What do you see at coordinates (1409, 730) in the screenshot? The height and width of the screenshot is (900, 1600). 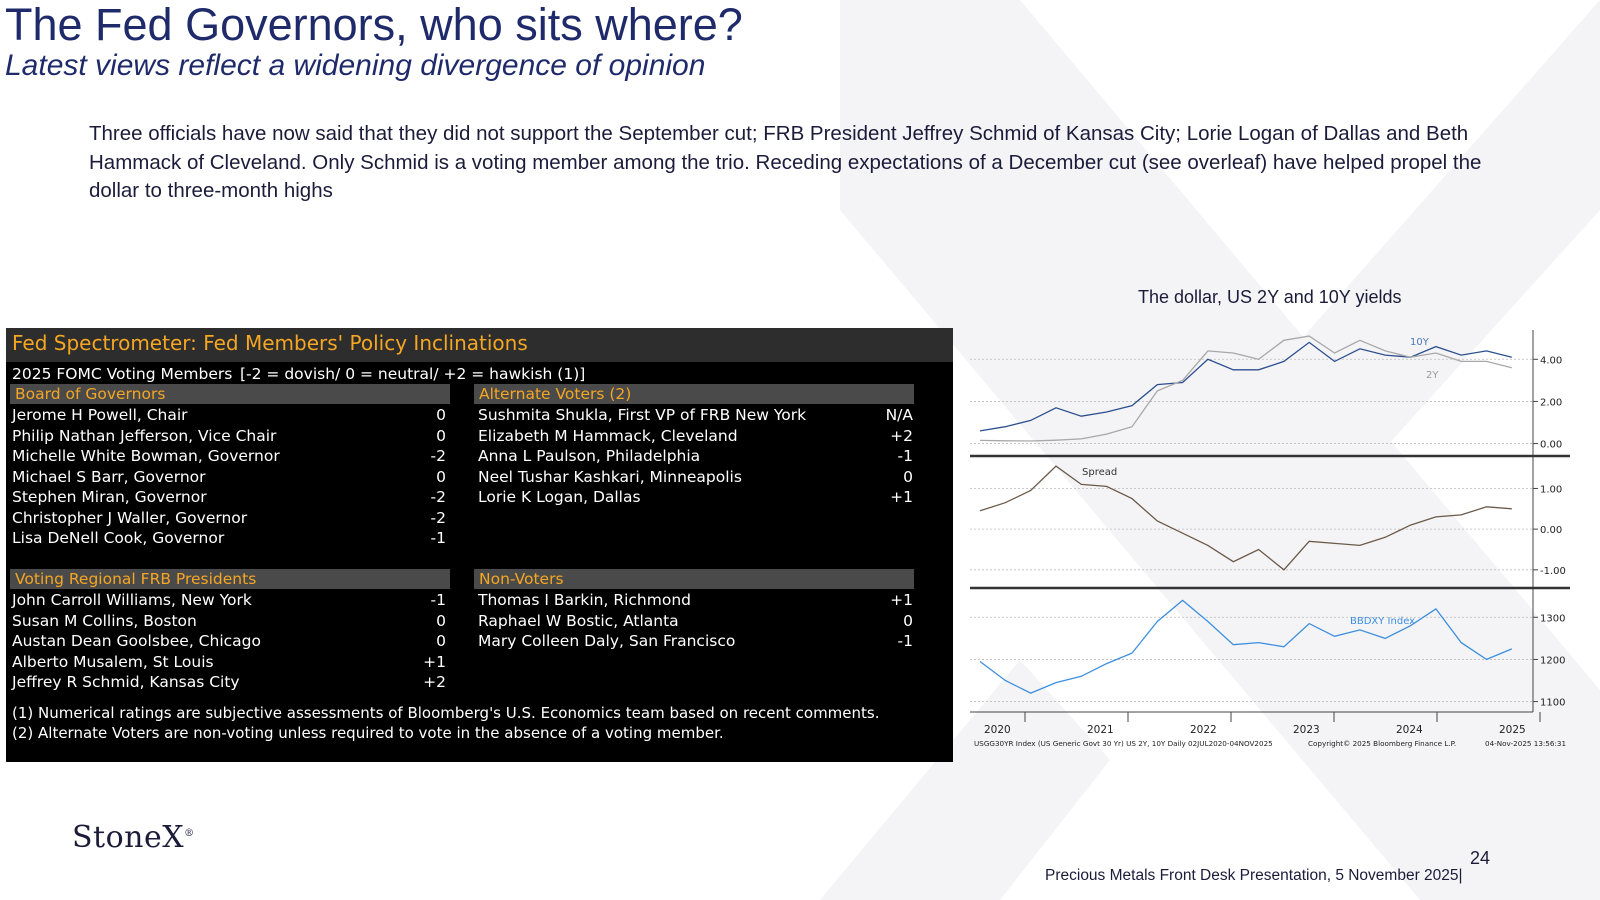 I see `x-tick-label: 2024` at bounding box center [1409, 730].